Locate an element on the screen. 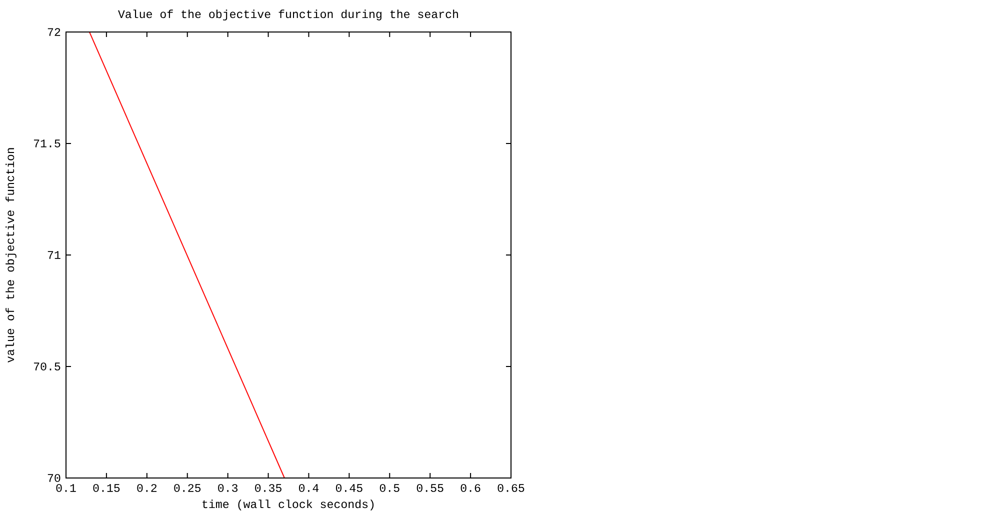  y-tick-label: 71.5 is located at coordinates (47, 144).